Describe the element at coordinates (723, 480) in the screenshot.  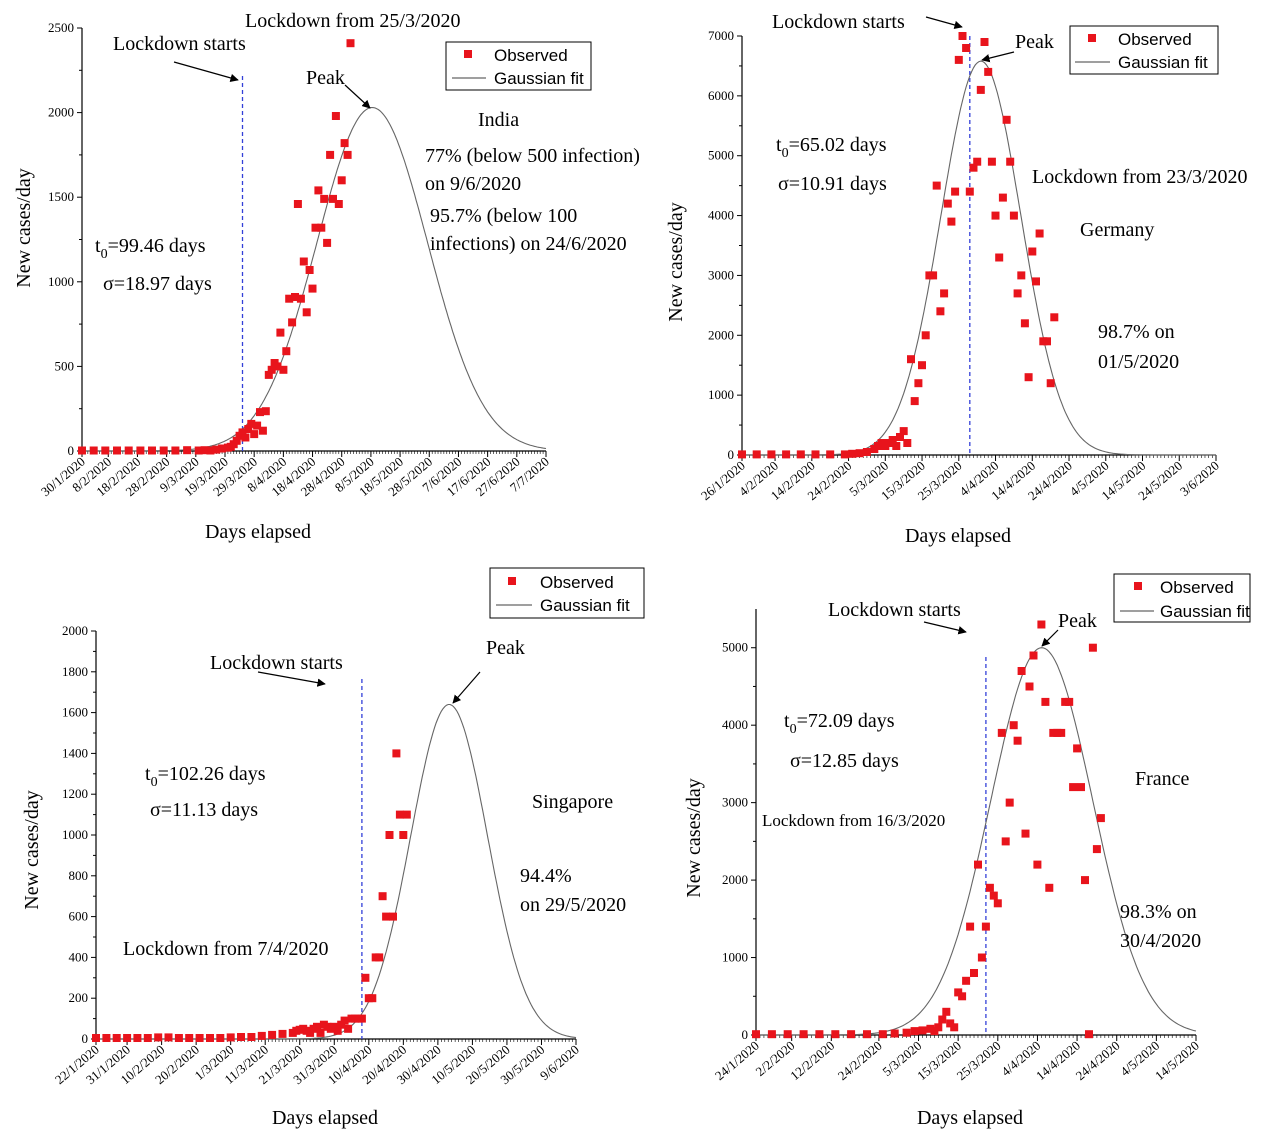
I see `x-tick-label: 26/1/2020` at that location.